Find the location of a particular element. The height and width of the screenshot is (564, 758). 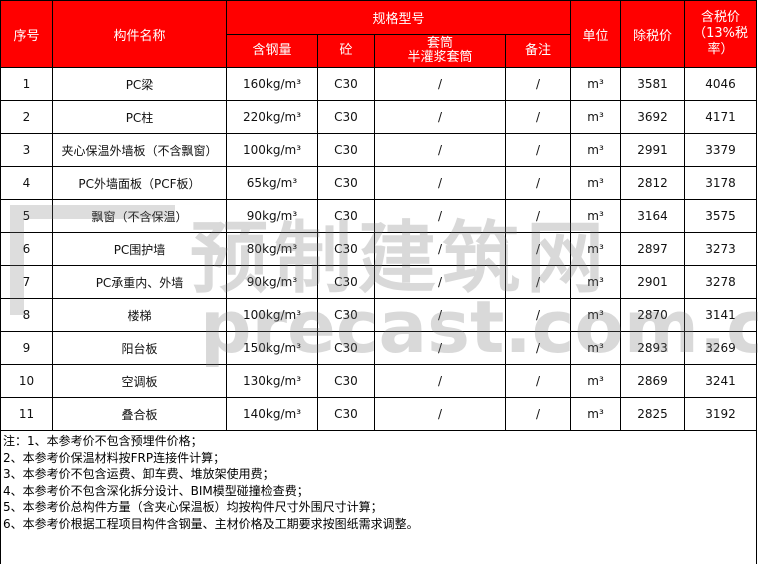

cell-seq: 6 is located at coordinates (26, 249).